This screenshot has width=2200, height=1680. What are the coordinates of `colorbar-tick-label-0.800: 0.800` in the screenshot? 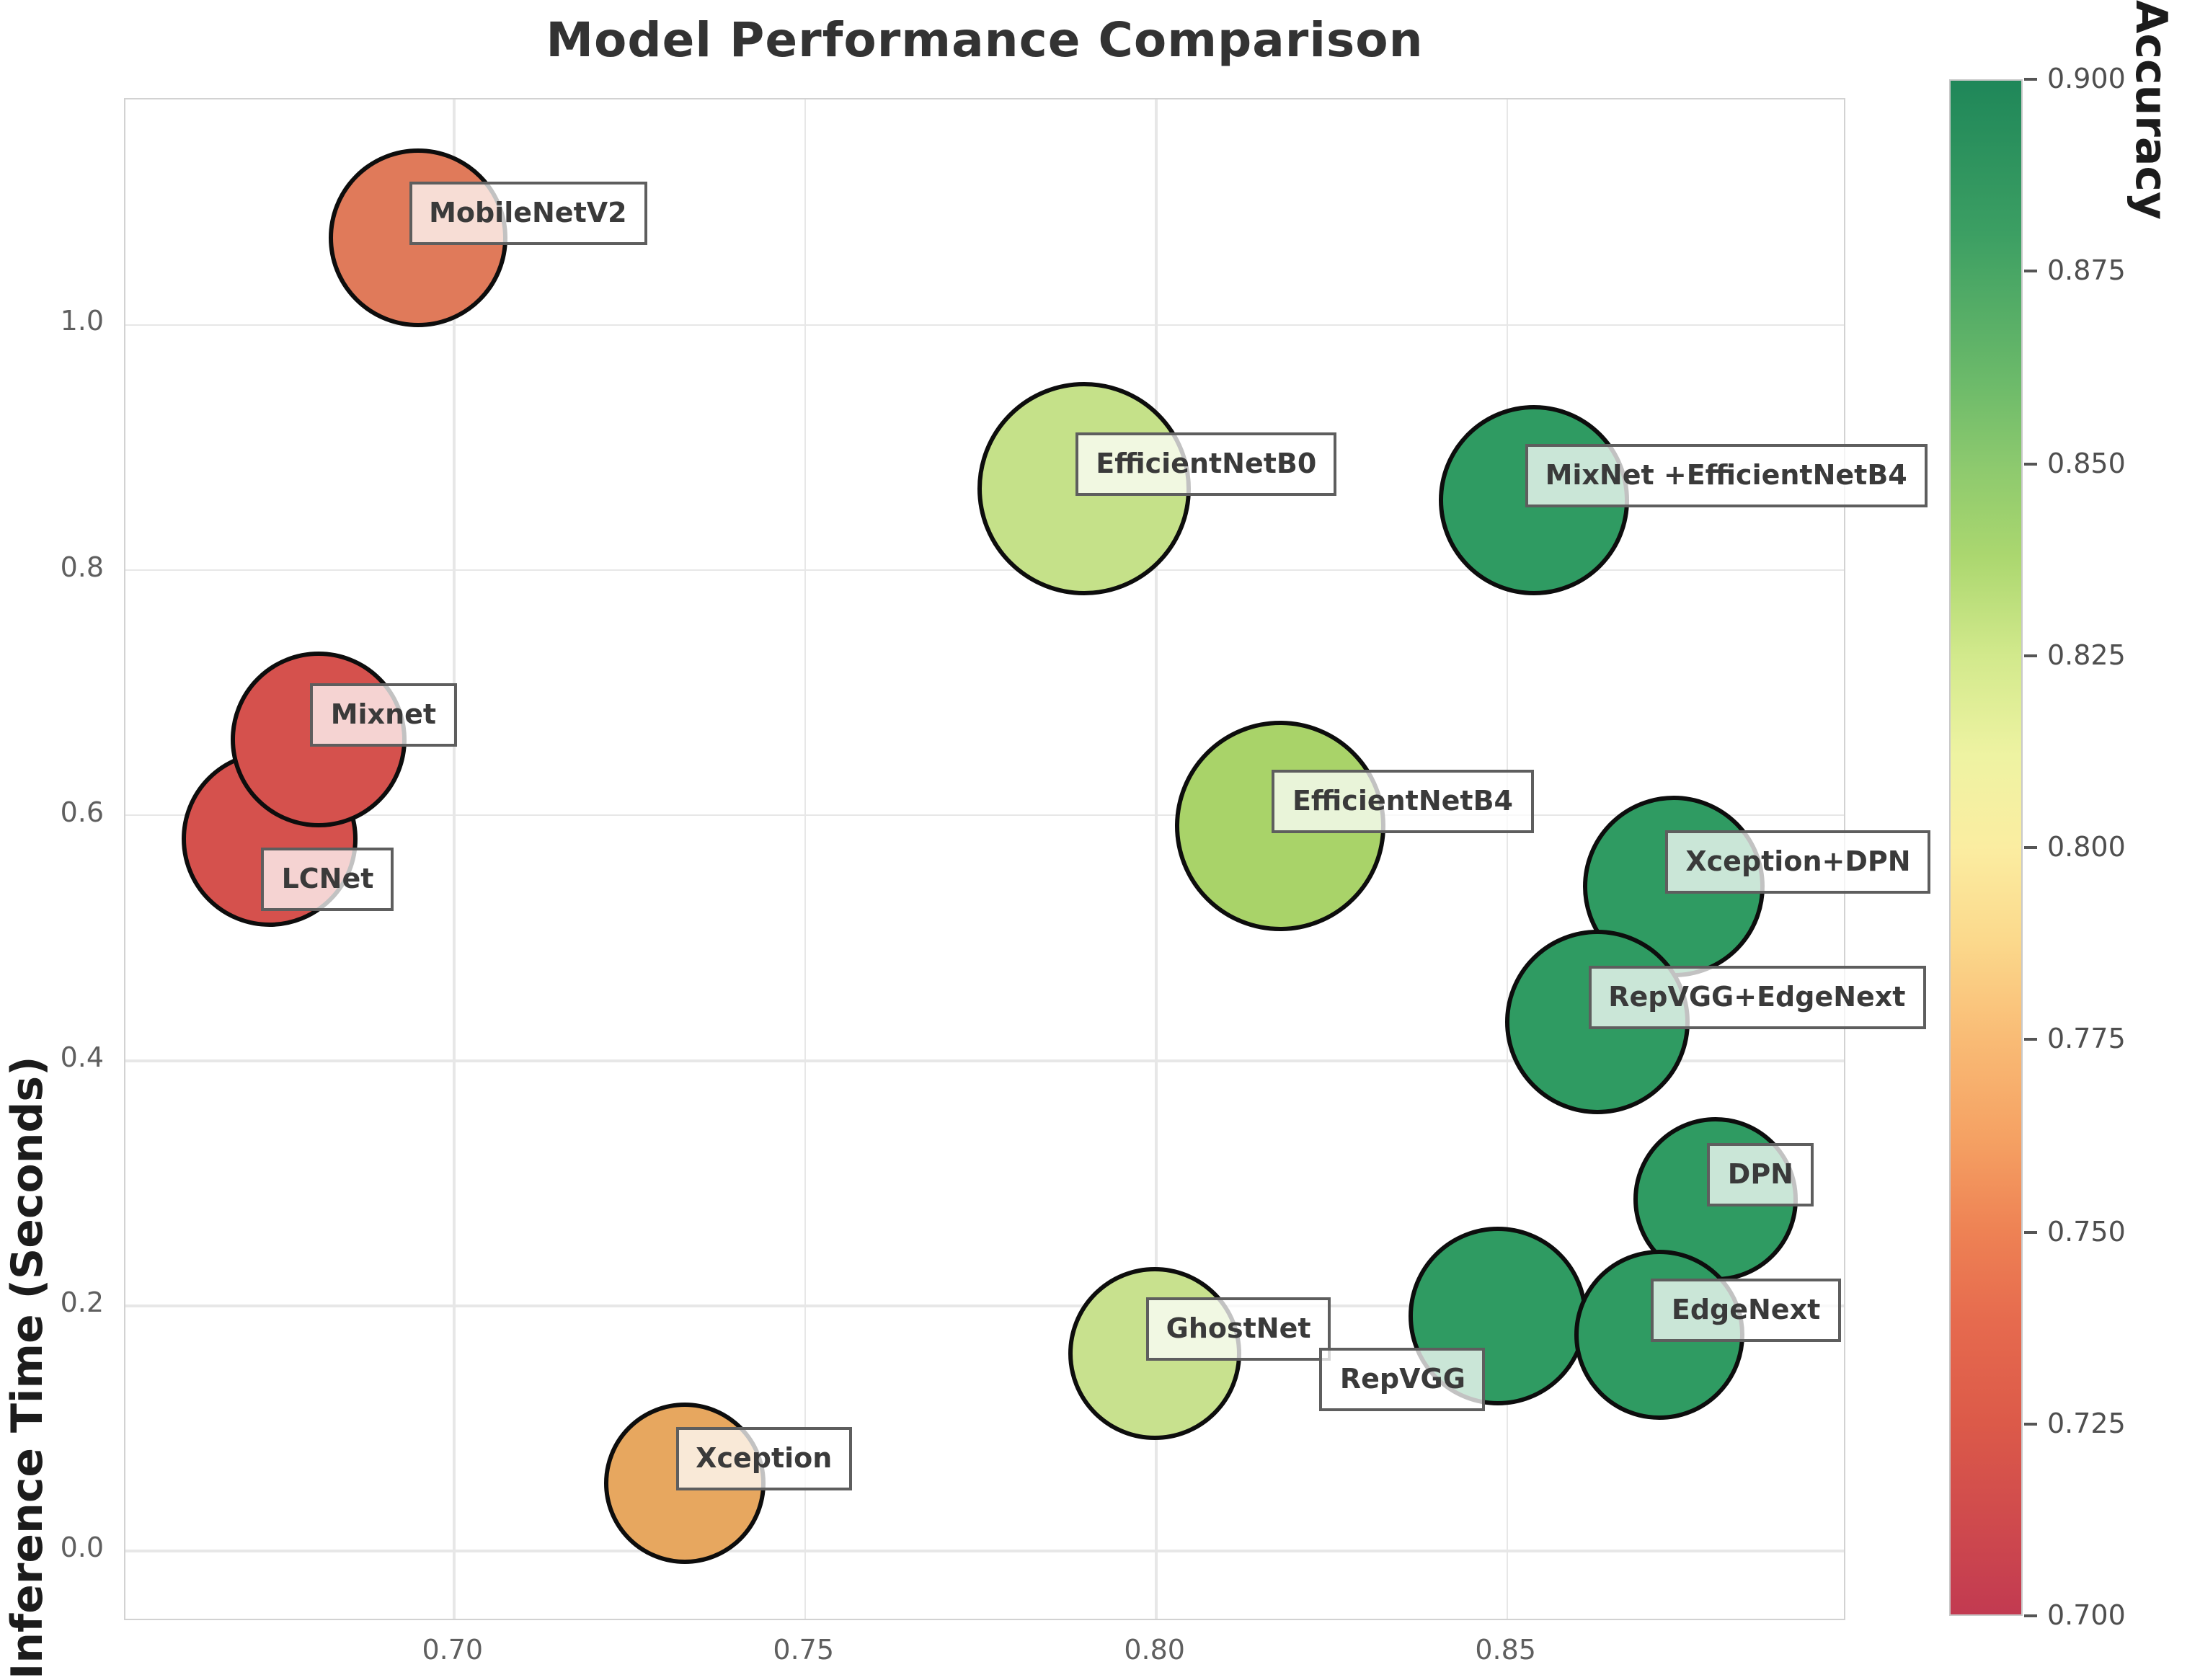 It's located at (2086, 847).